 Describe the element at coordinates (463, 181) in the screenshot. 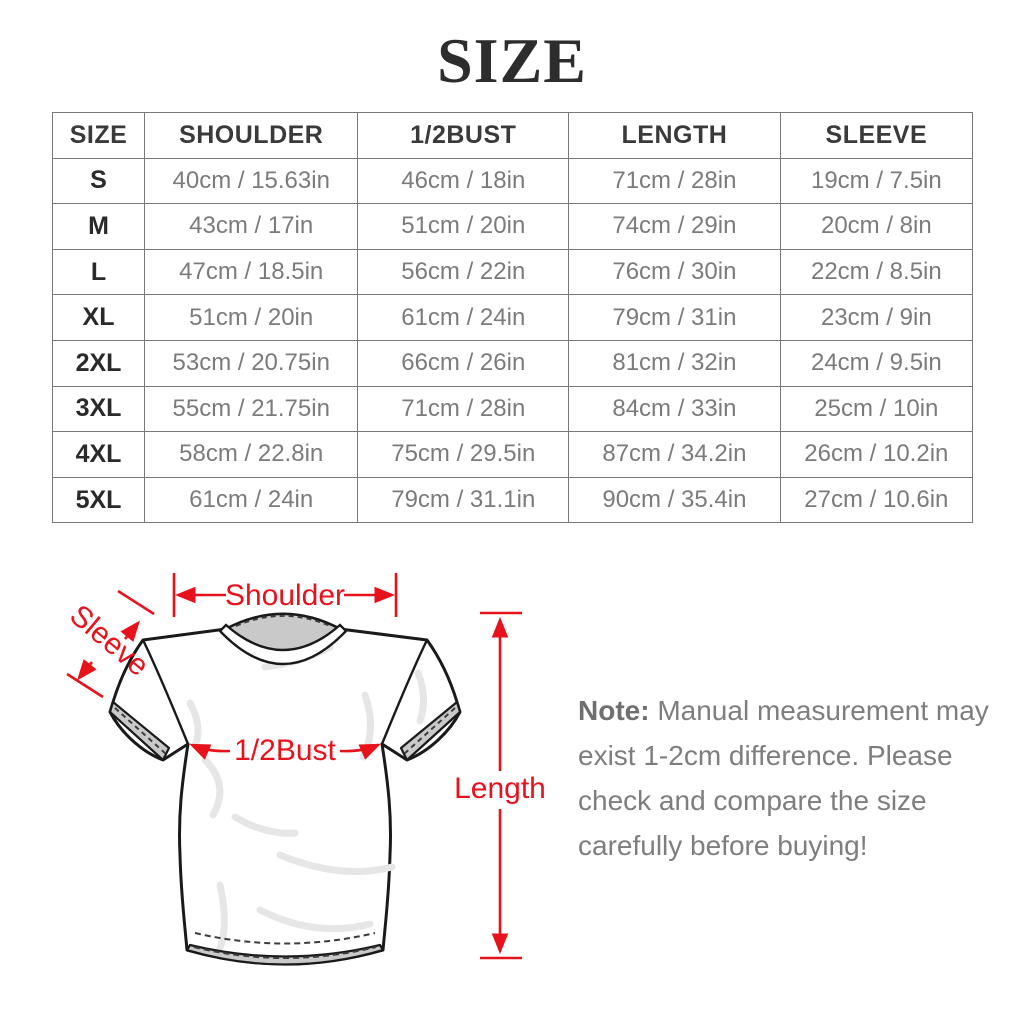

I see `measurement-cell: 46cm / 18in` at that location.